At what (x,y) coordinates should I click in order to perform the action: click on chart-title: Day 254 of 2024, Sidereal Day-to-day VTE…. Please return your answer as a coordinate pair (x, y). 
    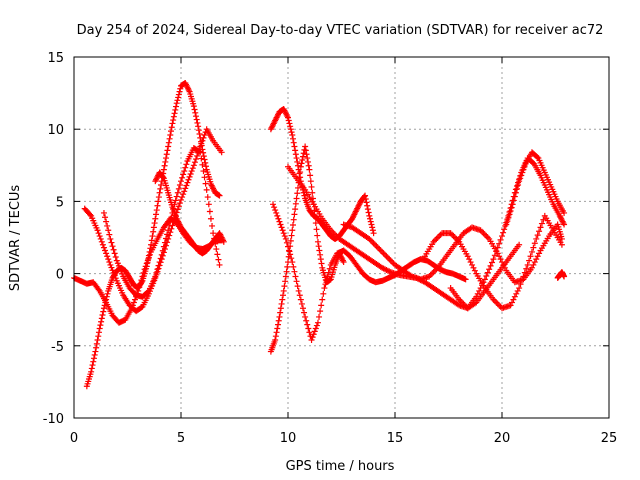
    Looking at the image, I should click on (340, 30).